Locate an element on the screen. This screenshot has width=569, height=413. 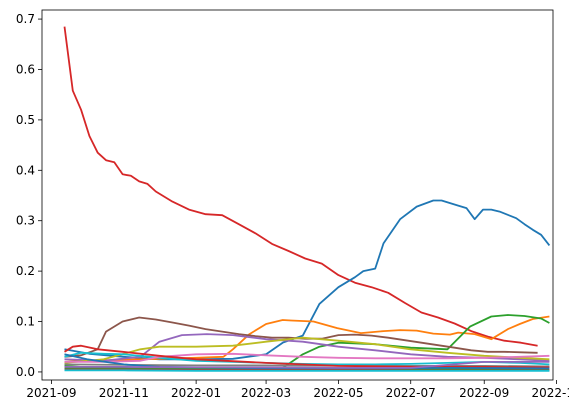
x-tick-label: 2021-09 is located at coordinates (51, 393).